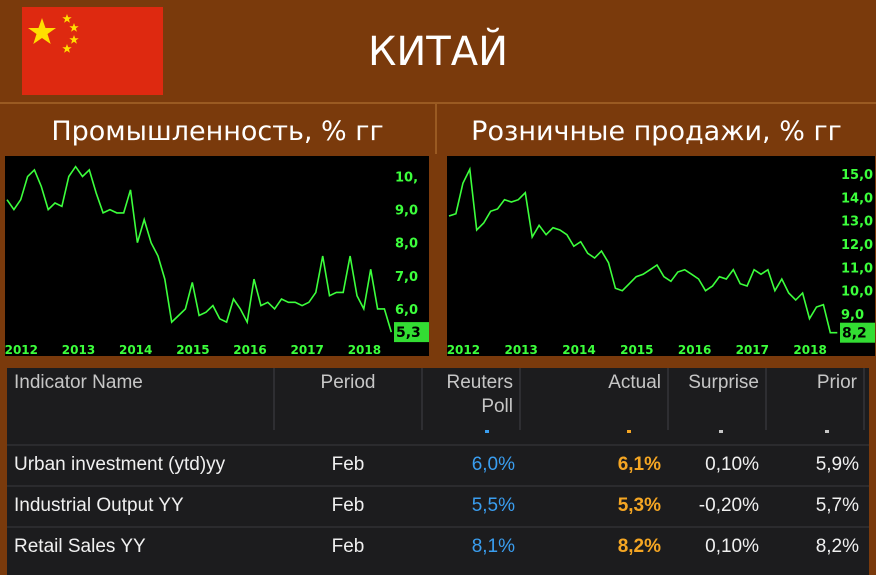 This screenshot has height=575, width=876. I want to click on header-actual: Actual, so click(634, 382).